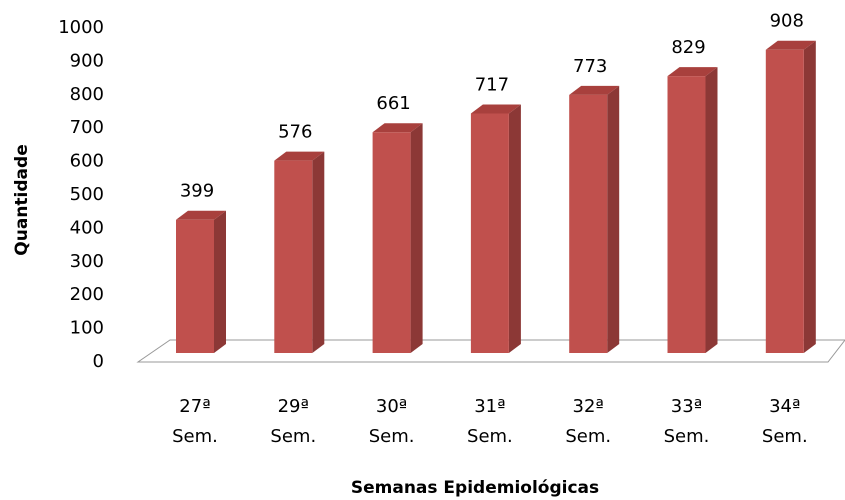  What do you see at coordinates (590, 66) in the screenshot?
I see `data-label: 773` at bounding box center [590, 66].